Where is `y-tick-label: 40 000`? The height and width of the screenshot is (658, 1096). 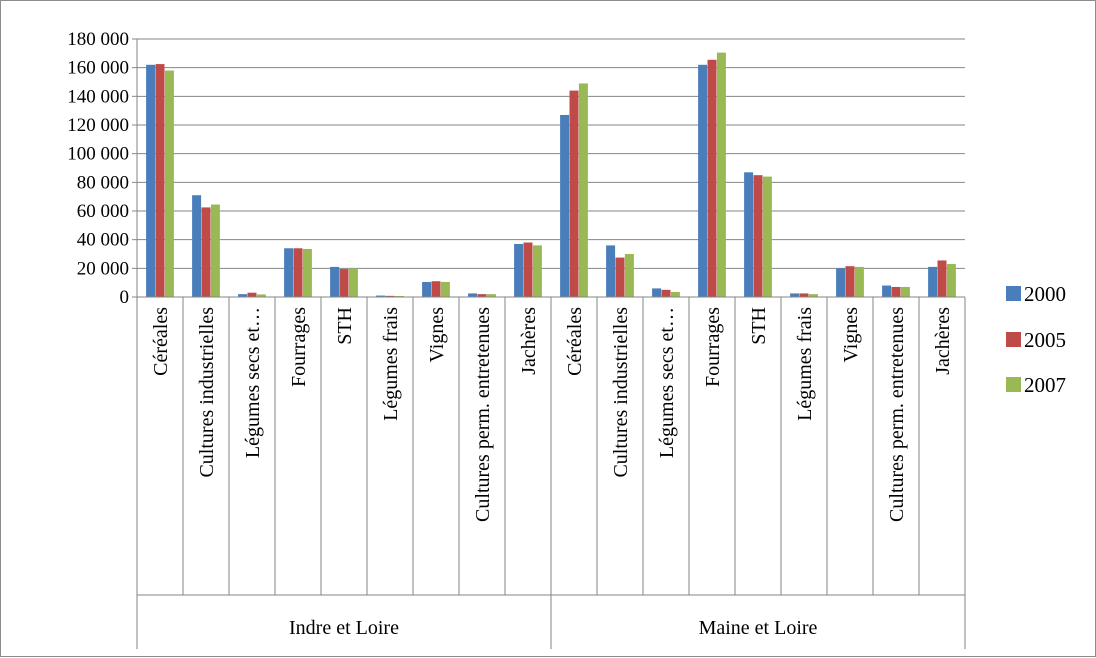 y-tick-label: 40 000 is located at coordinates (103, 240).